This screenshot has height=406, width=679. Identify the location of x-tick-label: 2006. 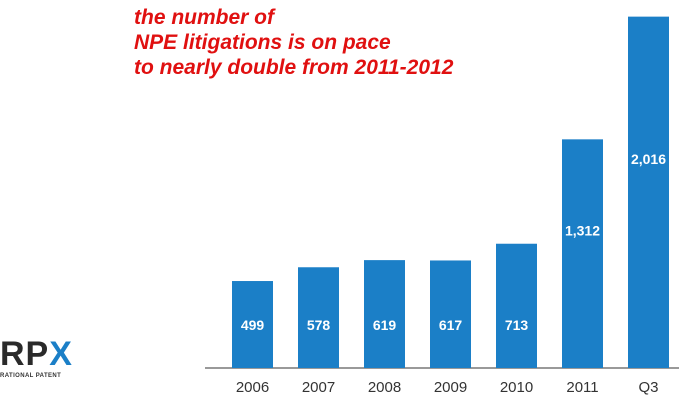
(252, 387).